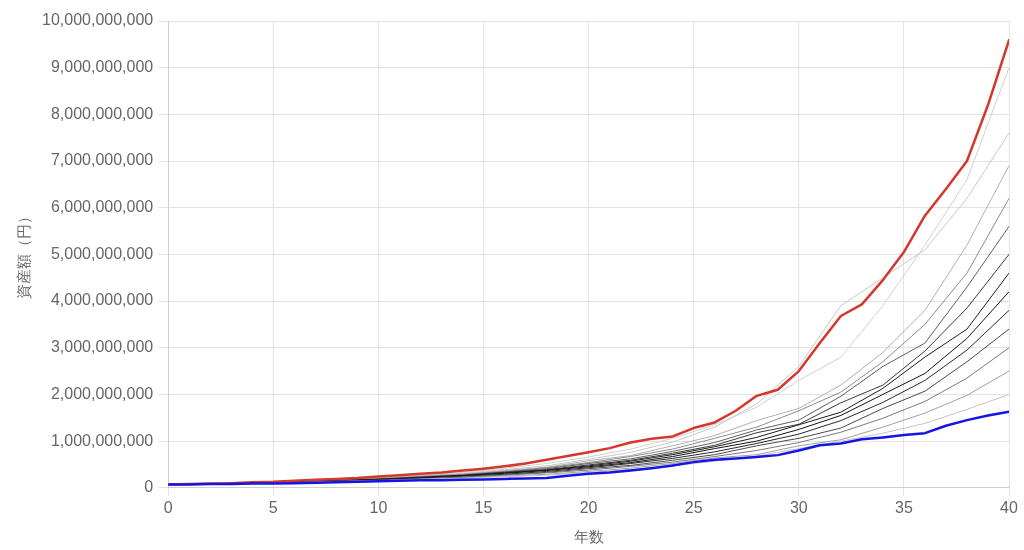 This screenshot has height=550, width=1024. I want to click on x-tick-label: 25, so click(693, 507).